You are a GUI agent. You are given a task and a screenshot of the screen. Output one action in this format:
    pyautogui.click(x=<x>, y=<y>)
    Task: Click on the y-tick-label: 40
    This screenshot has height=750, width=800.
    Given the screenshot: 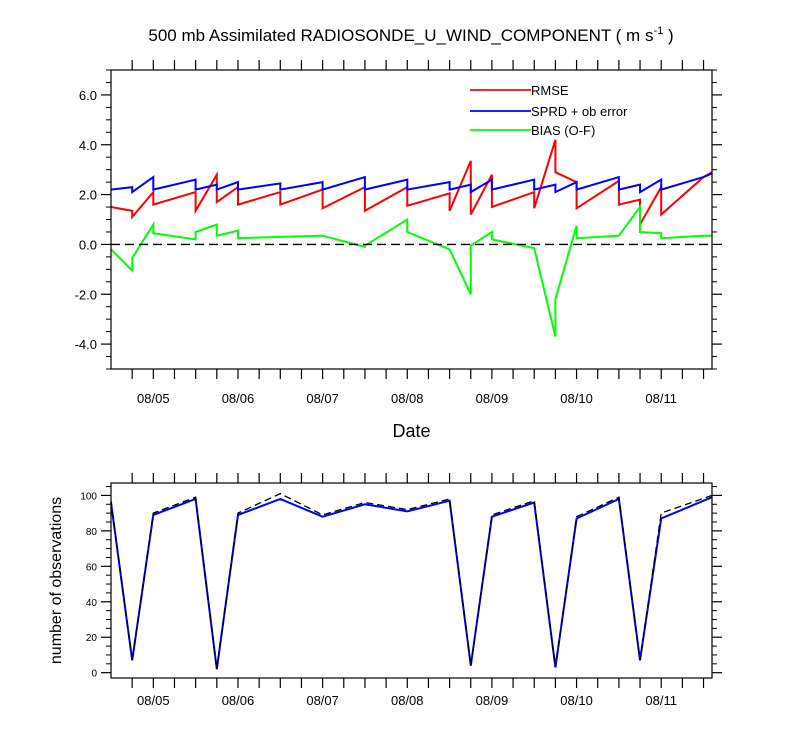 What is the action you would take?
    pyautogui.click(x=92, y=603)
    